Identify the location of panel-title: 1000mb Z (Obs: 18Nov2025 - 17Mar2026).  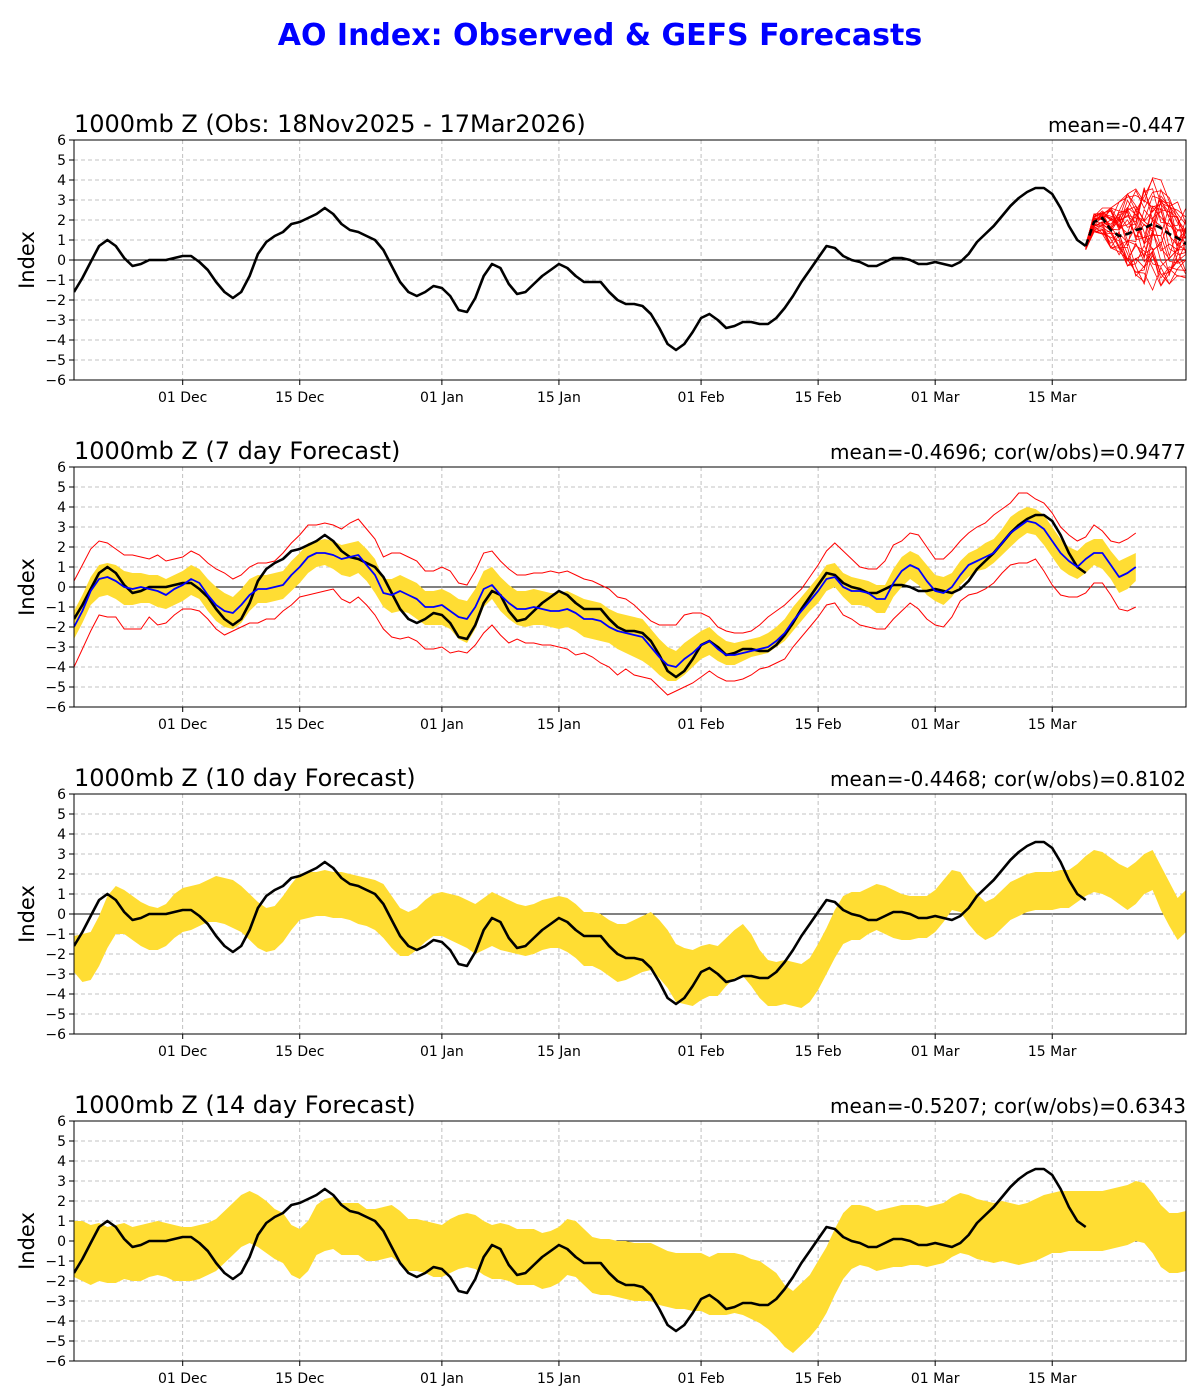
(330, 124).